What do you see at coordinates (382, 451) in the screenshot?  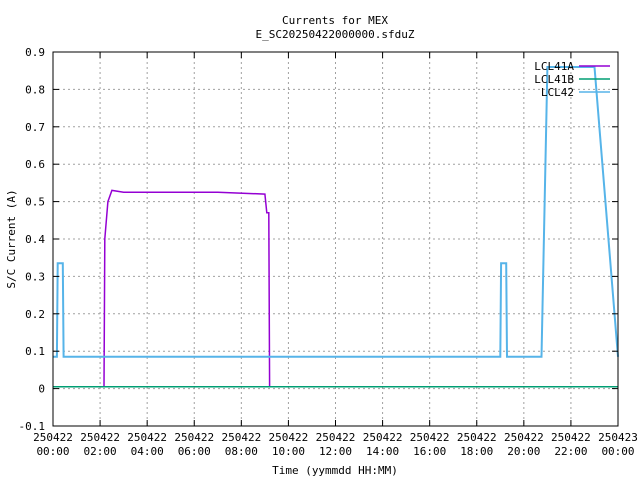 I see `x-tick-time: 14:00` at bounding box center [382, 451].